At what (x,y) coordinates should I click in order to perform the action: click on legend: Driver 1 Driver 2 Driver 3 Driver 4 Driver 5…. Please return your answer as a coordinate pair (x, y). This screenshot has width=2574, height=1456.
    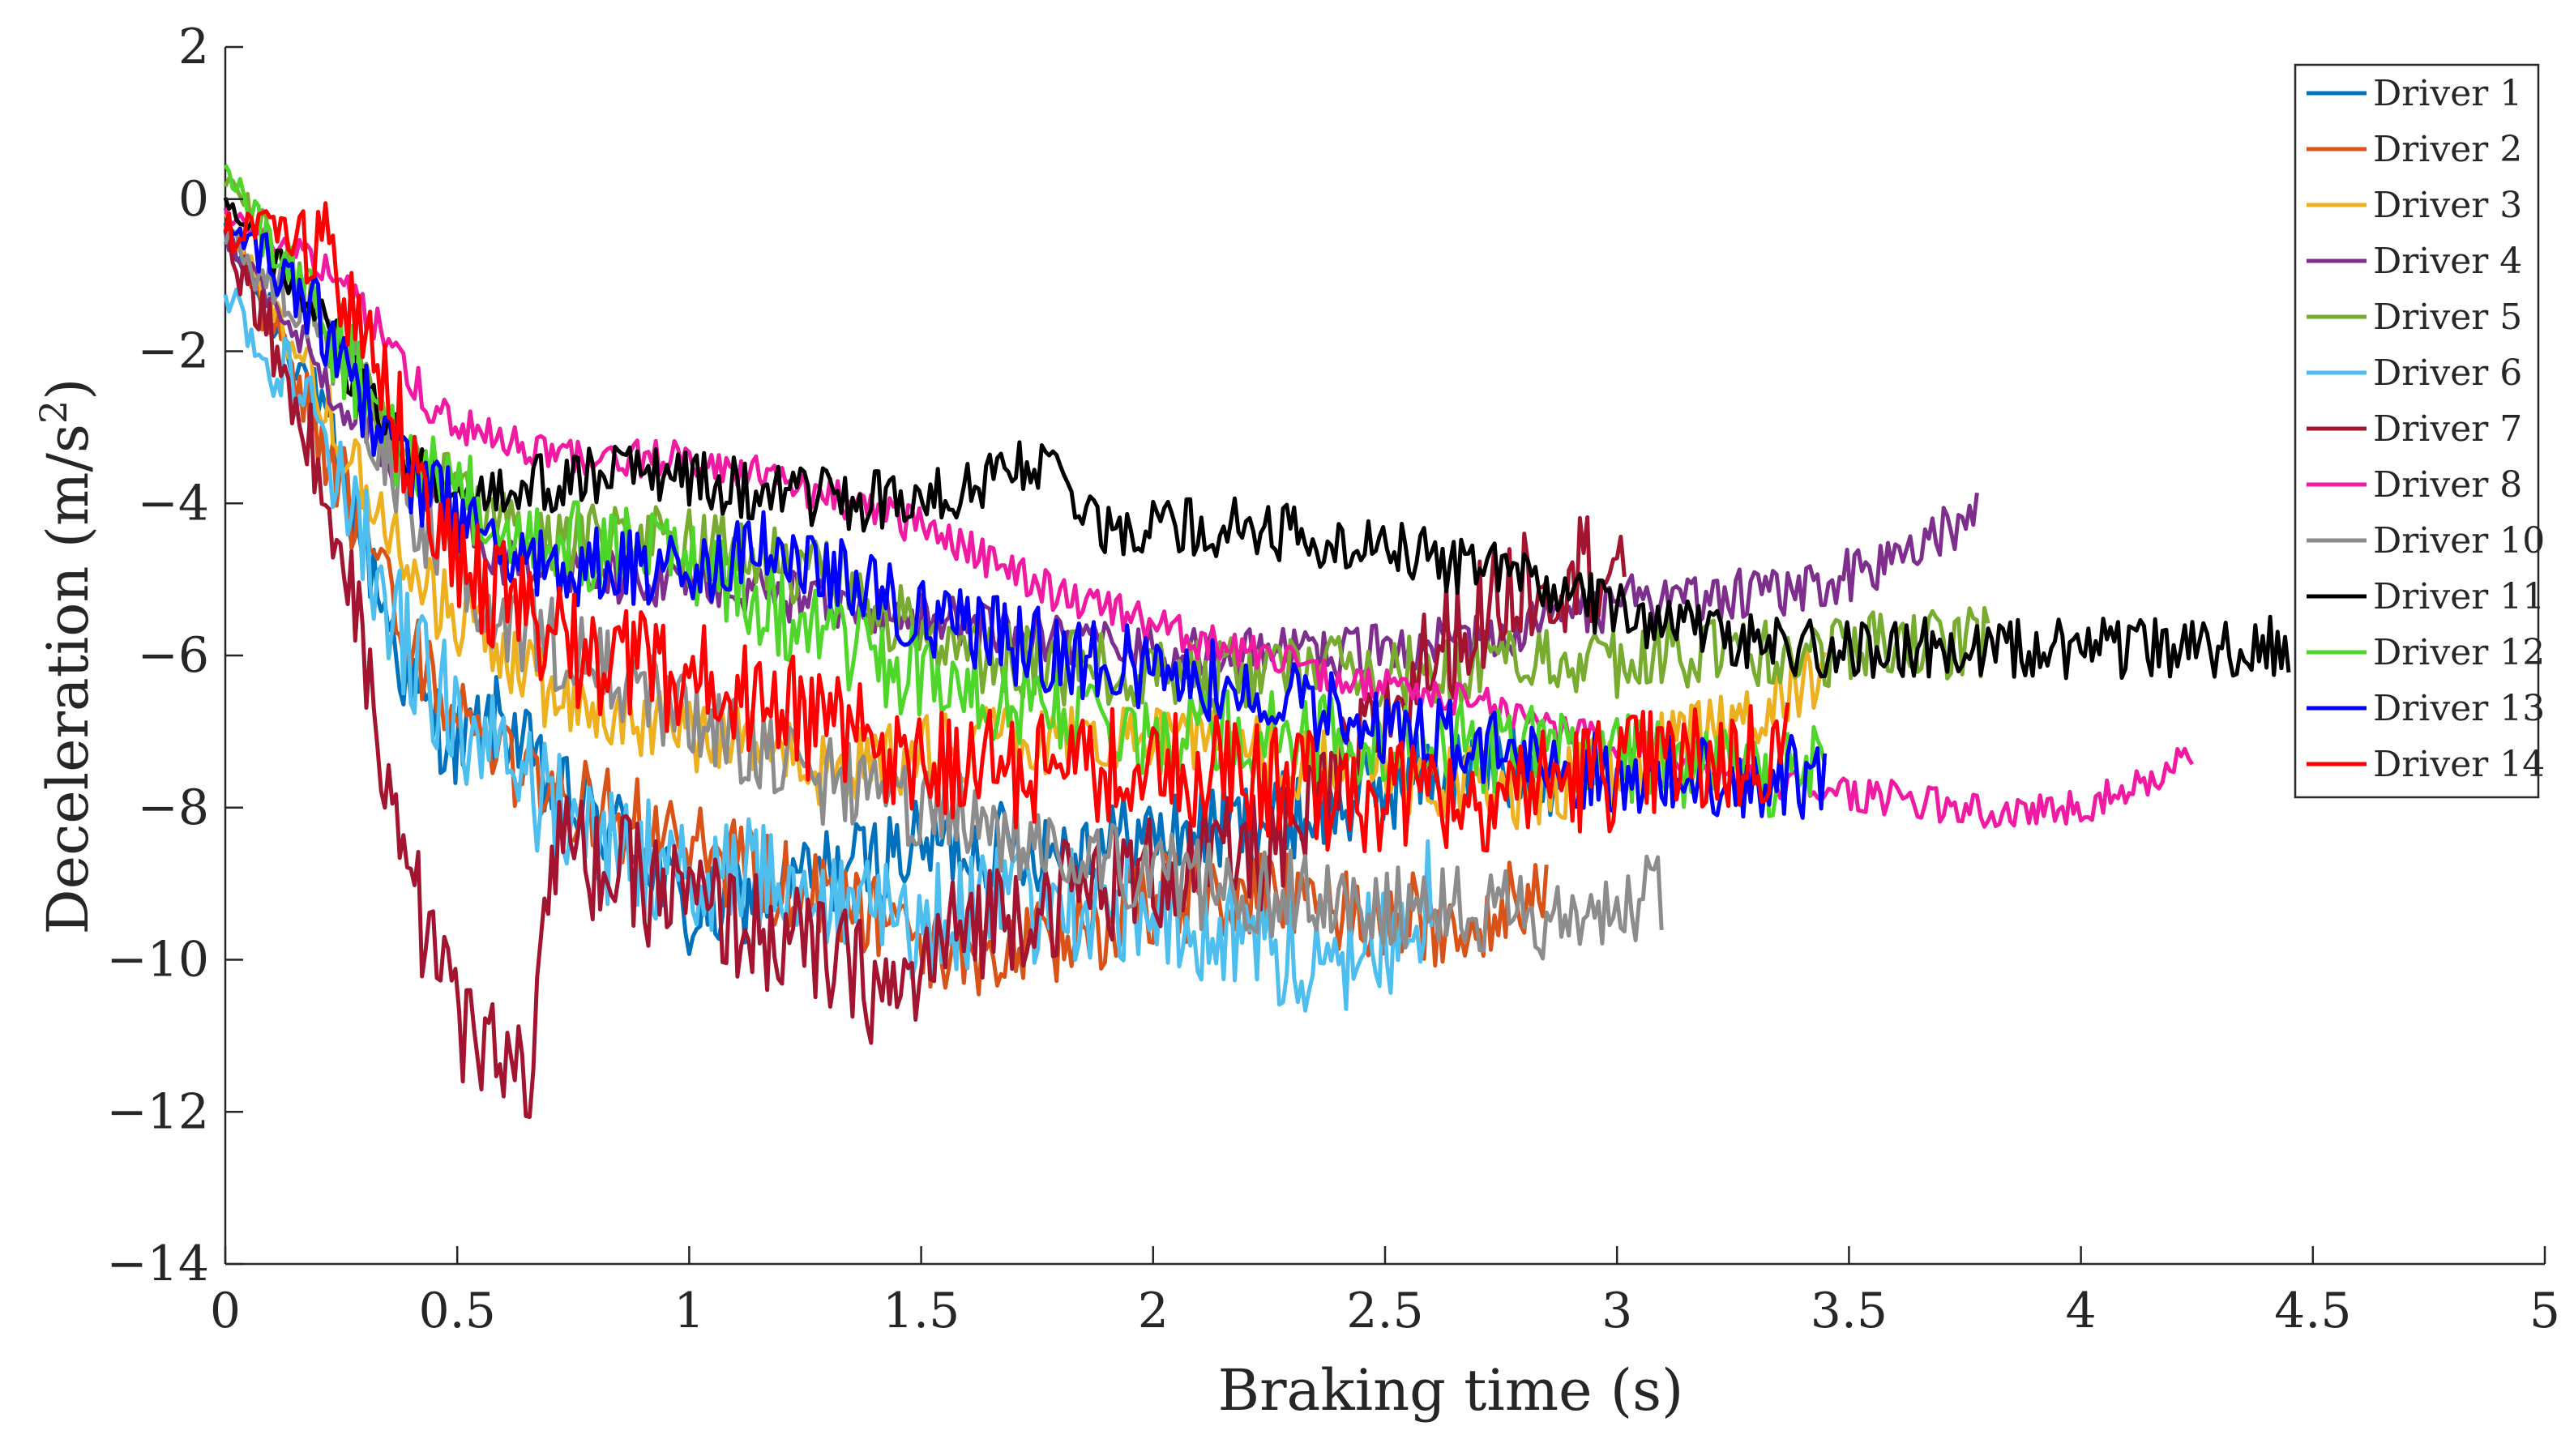
    Looking at the image, I should click on (2420, 431).